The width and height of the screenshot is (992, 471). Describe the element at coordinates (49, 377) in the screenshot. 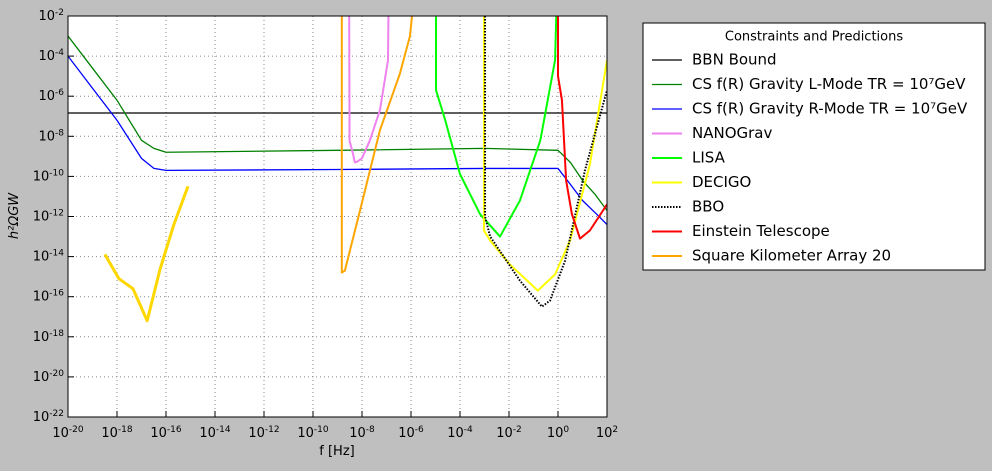

I see `y-tick-label: 10⁻²⁰` at that location.